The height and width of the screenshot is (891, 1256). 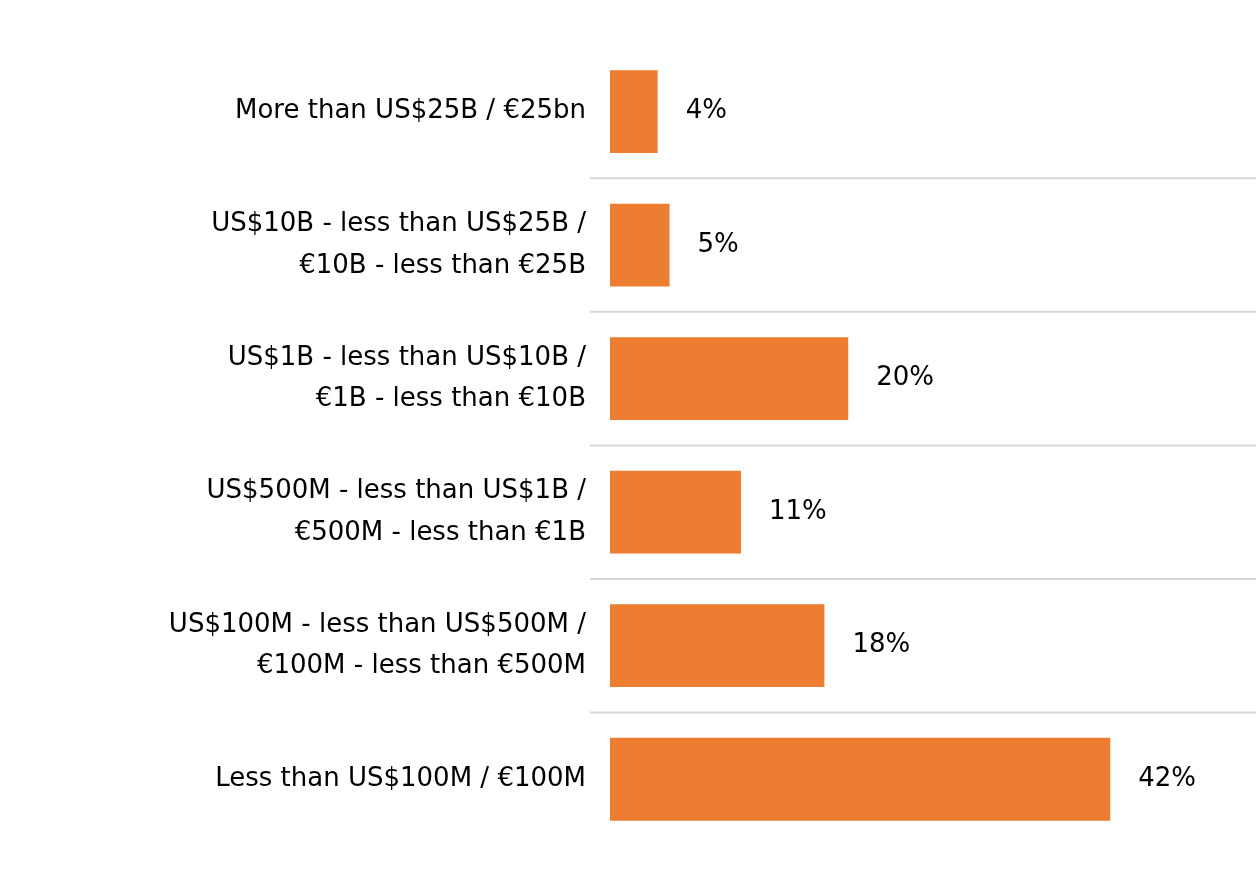 I want to click on data-label: 11%, so click(x=798, y=509).